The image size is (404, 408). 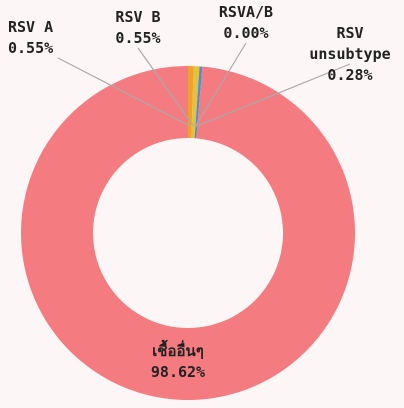 I want to click on slice-label: RSVA/B 0.00%, so click(x=246, y=22).